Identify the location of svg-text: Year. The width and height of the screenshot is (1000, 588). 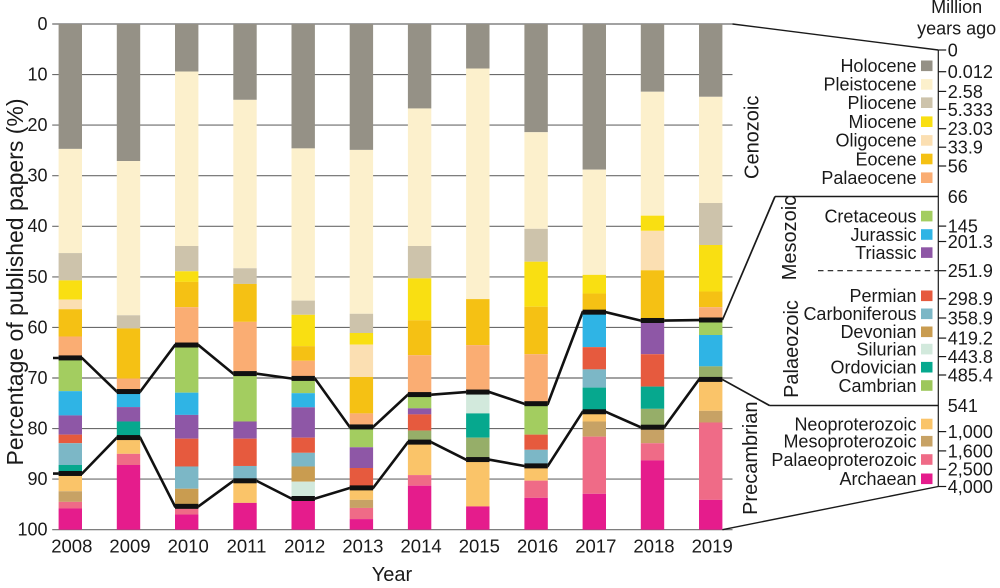
(392, 573).